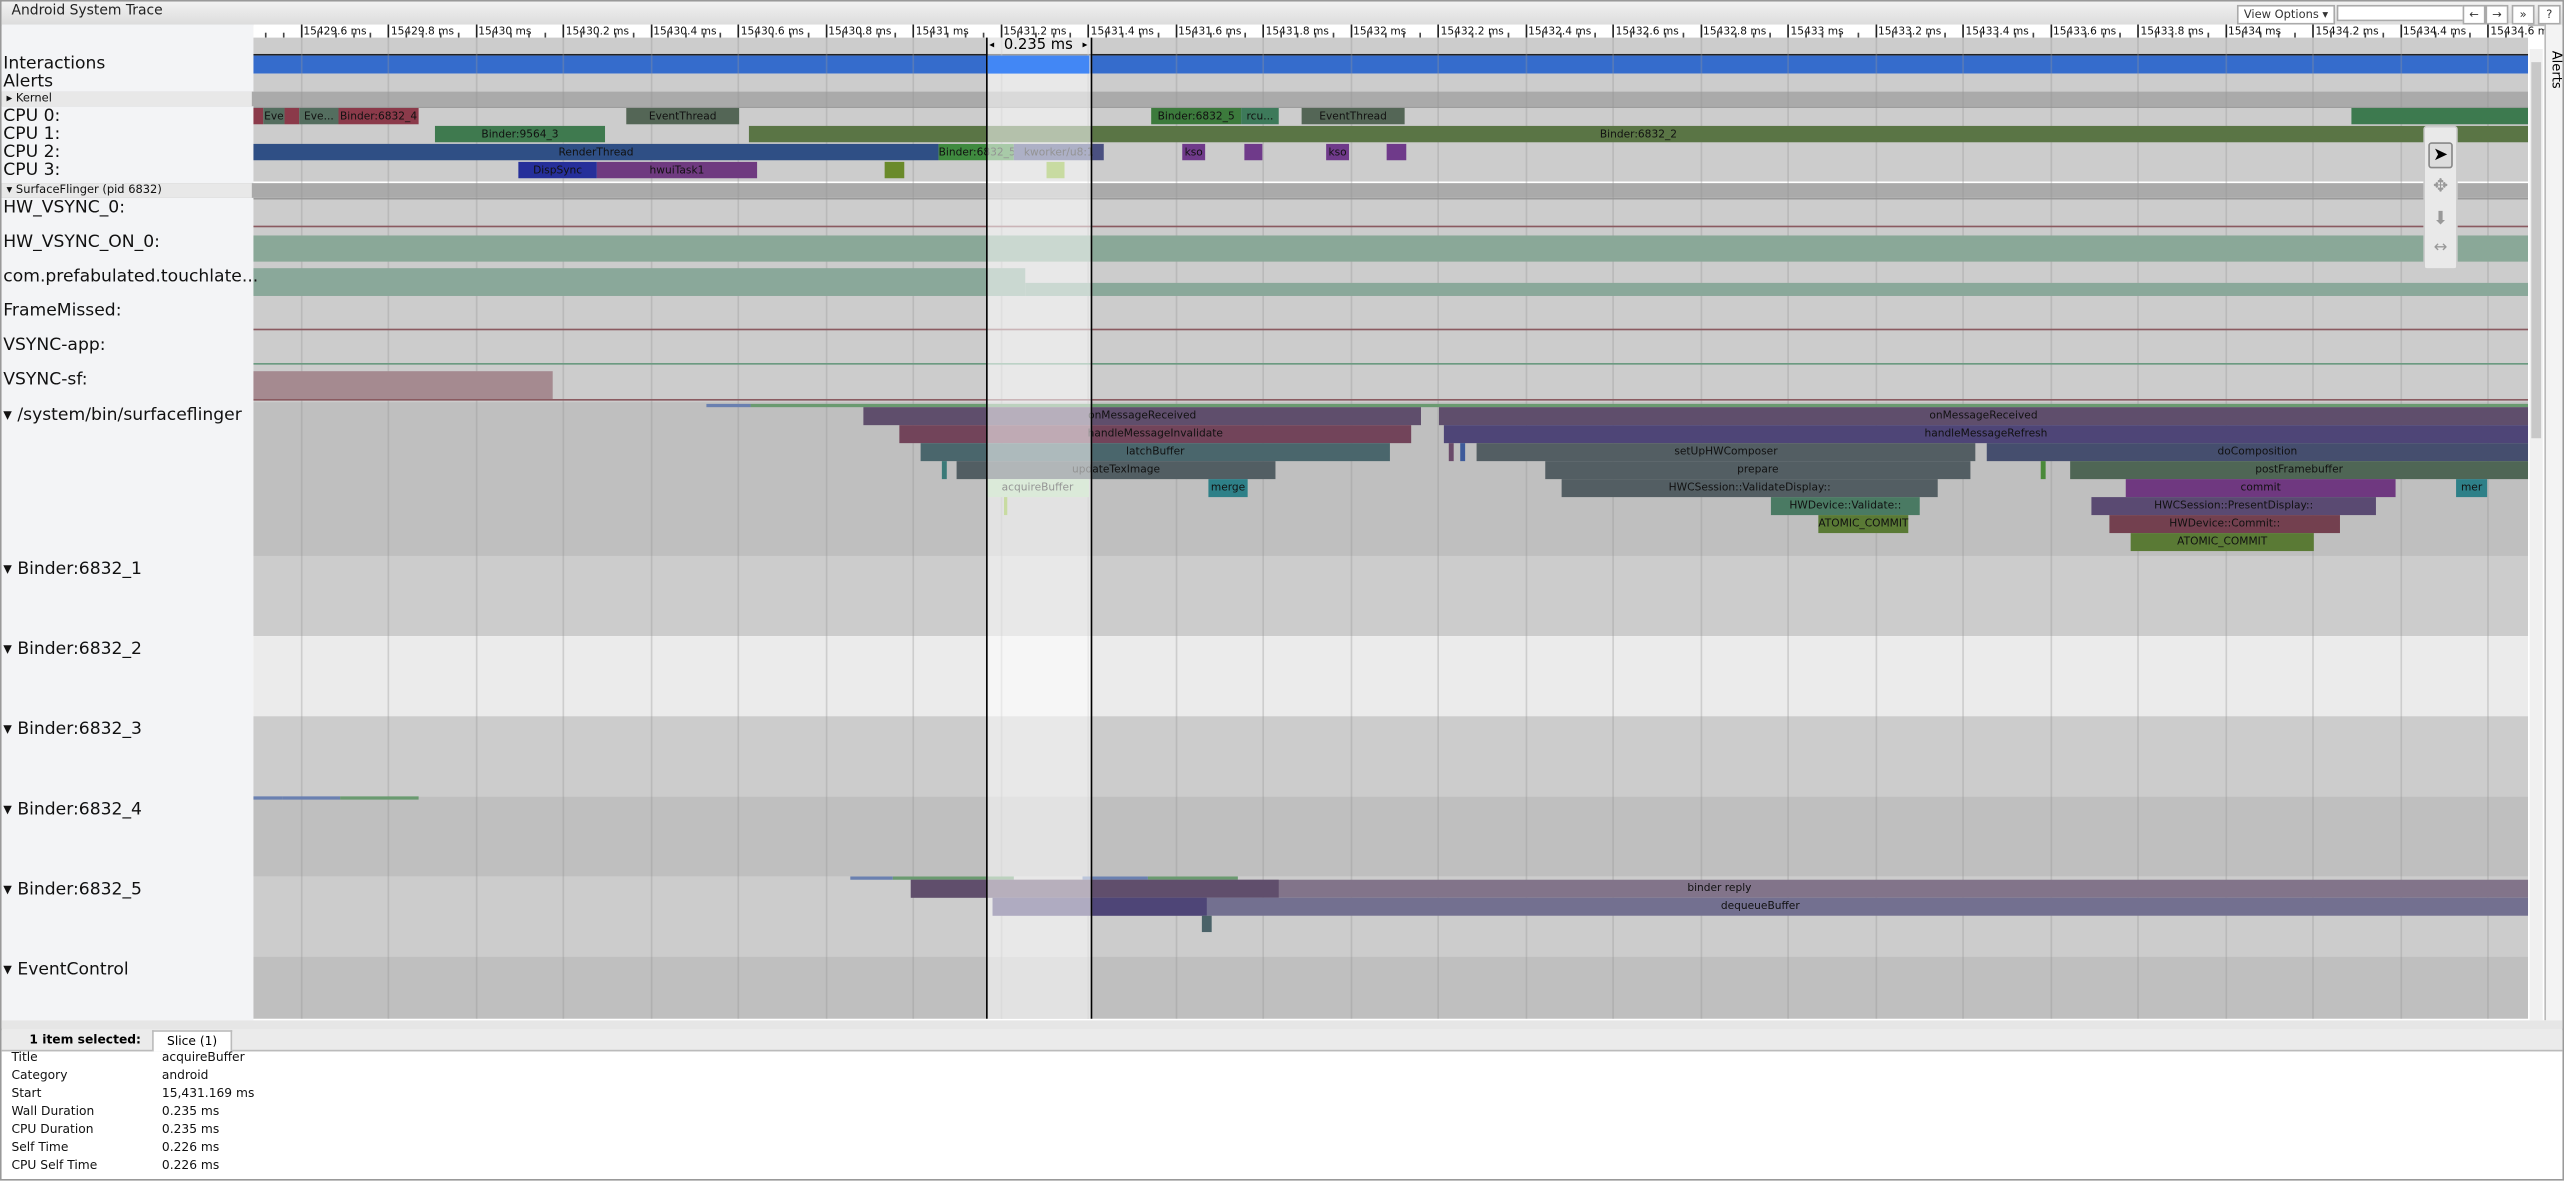 The height and width of the screenshot is (1181, 2564). What do you see at coordinates (126, 190) in the screenshot?
I see `surfaceflinger-group-label: ▾ SurfaceFlinger (pid 6832)` at bounding box center [126, 190].